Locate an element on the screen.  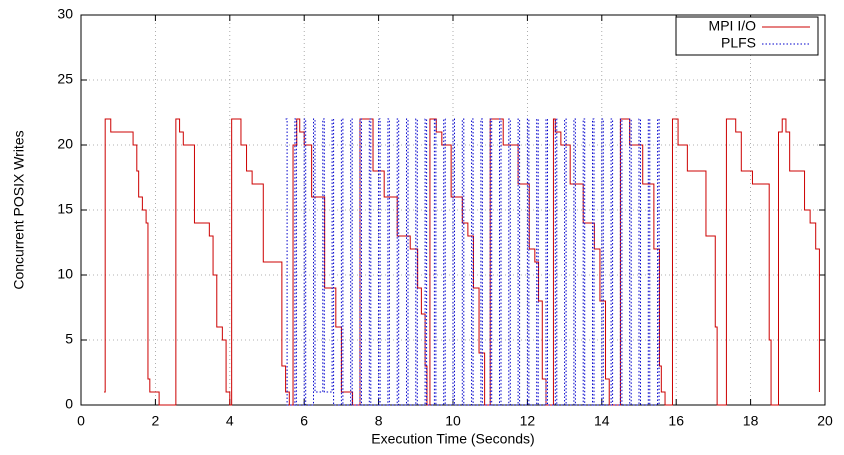
legend-box is located at coordinates (747, 36).